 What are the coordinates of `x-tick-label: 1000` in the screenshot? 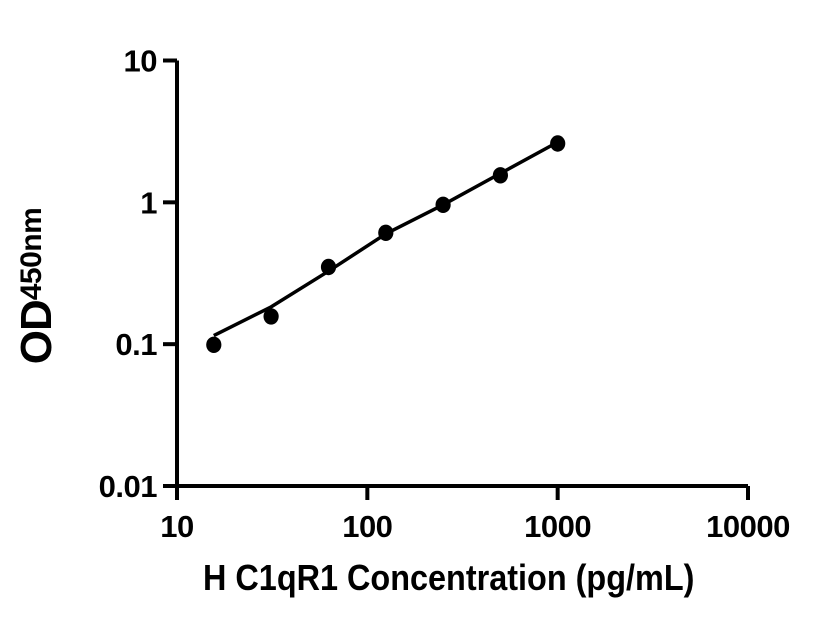 It's located at (557, 526).